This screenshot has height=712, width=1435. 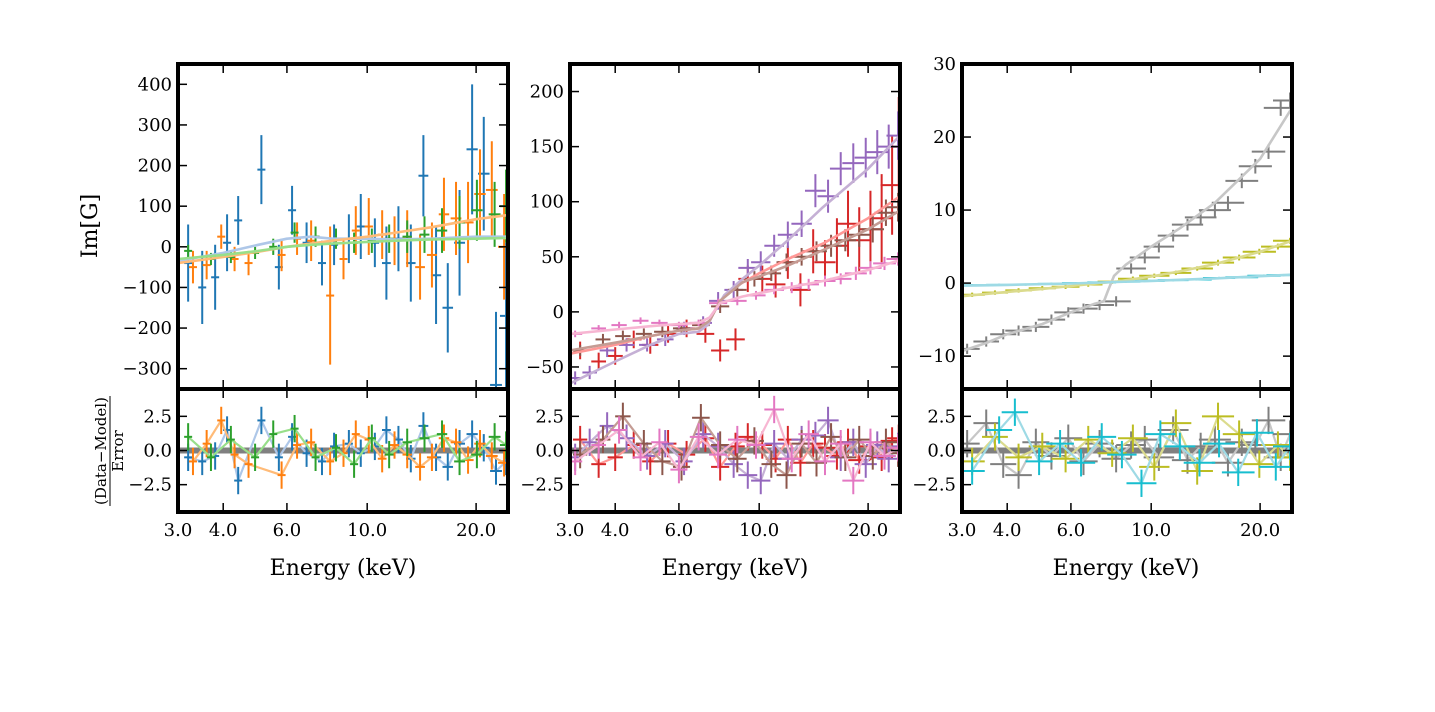 I want to click on olive-model-line, so click(x=1127, y=268).